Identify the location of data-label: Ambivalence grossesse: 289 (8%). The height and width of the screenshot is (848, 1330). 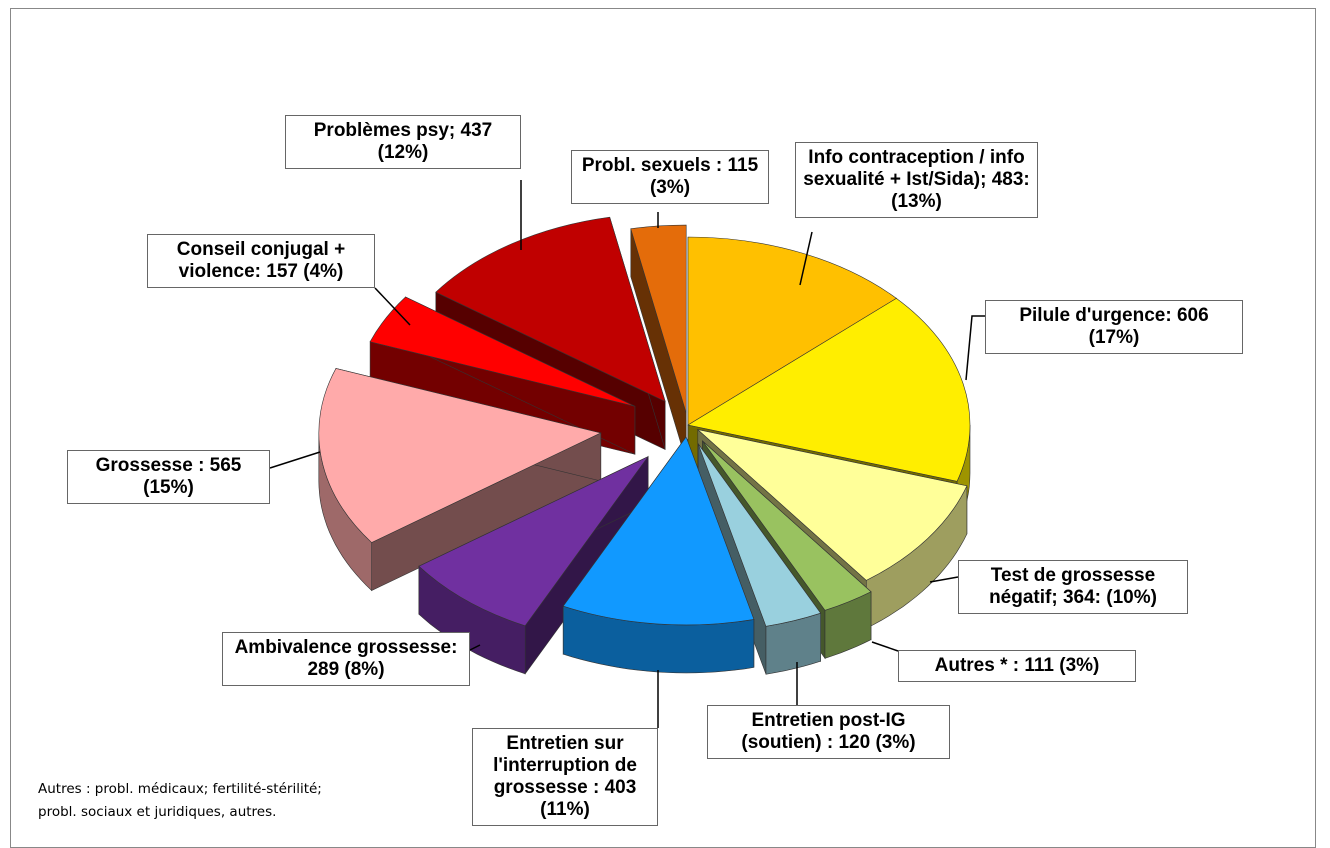
(346, 659).